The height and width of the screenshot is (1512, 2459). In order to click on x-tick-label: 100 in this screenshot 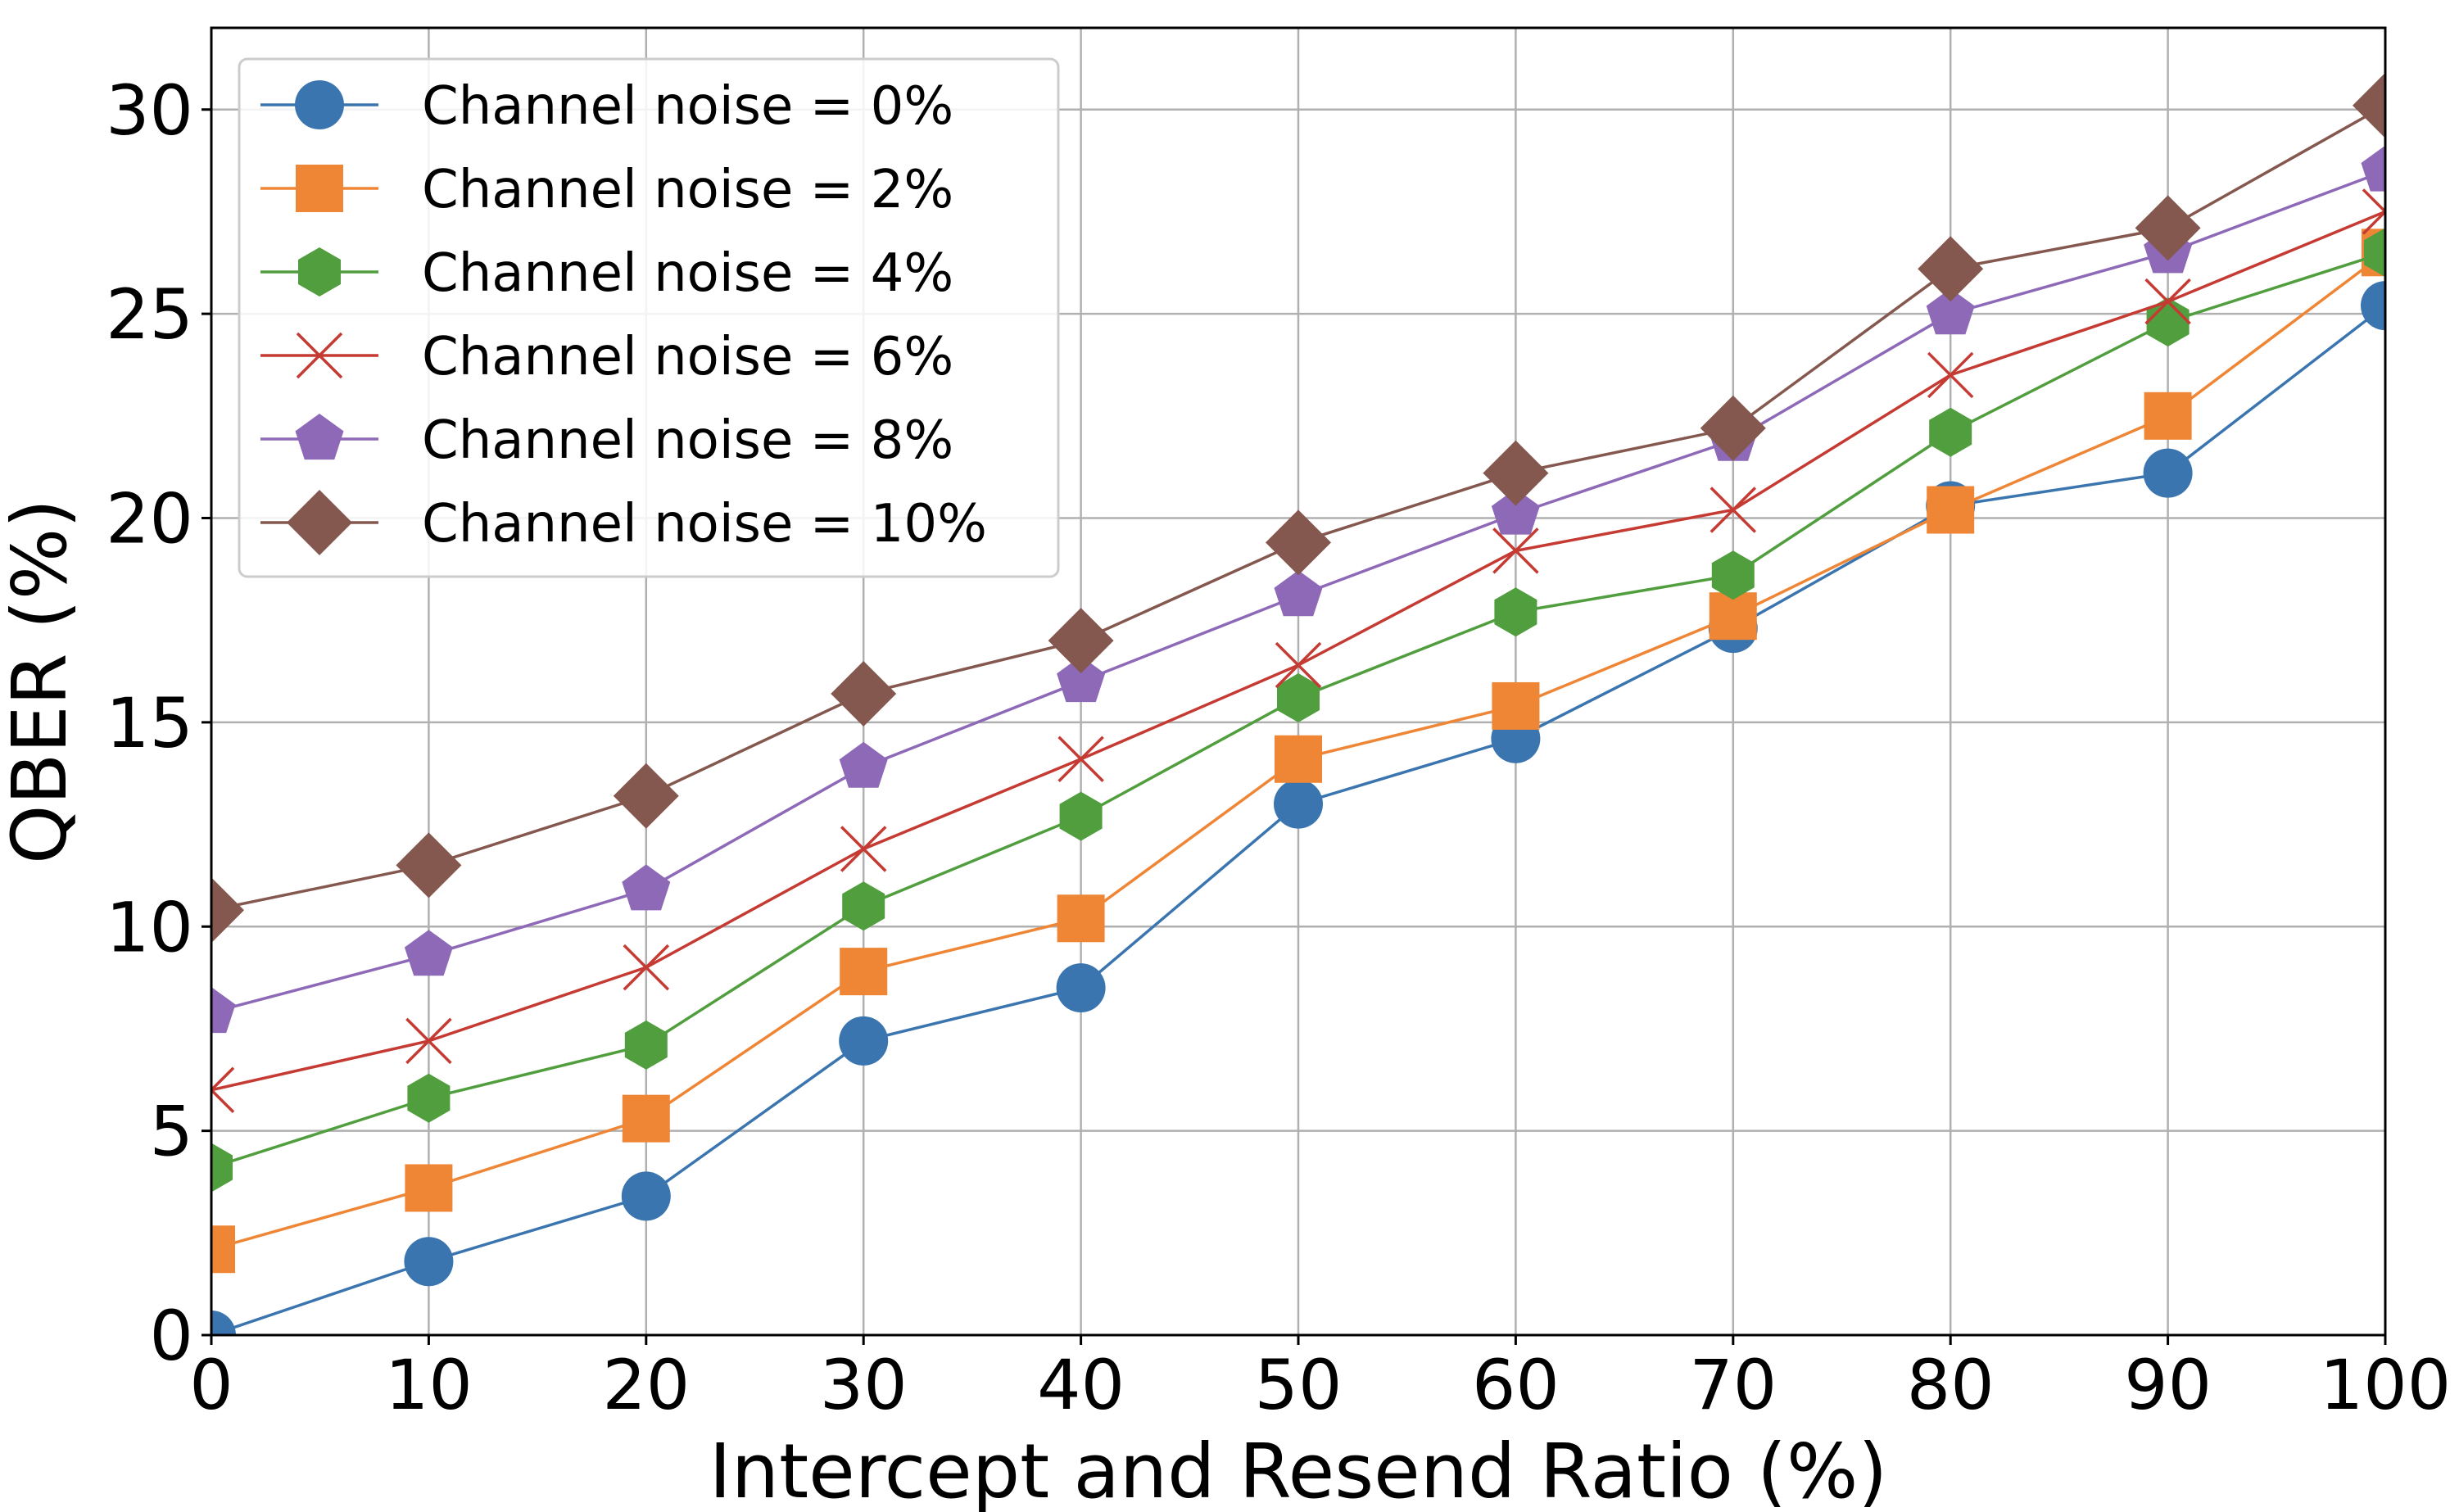, I will do `click(2385, 1385)`.